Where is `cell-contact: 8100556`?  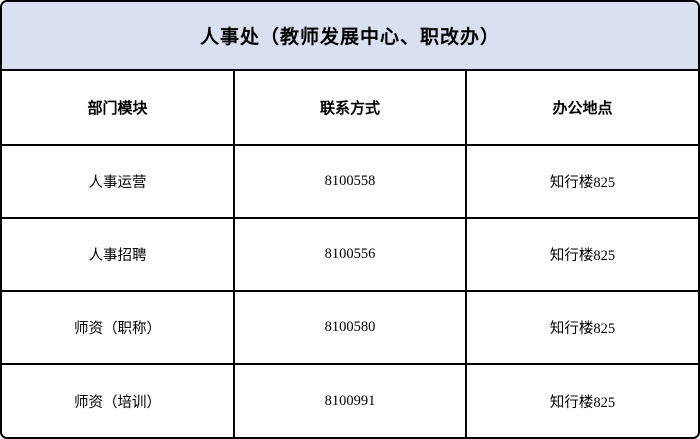 cell-contact: 8100556 is located at coordinates (350, 254).